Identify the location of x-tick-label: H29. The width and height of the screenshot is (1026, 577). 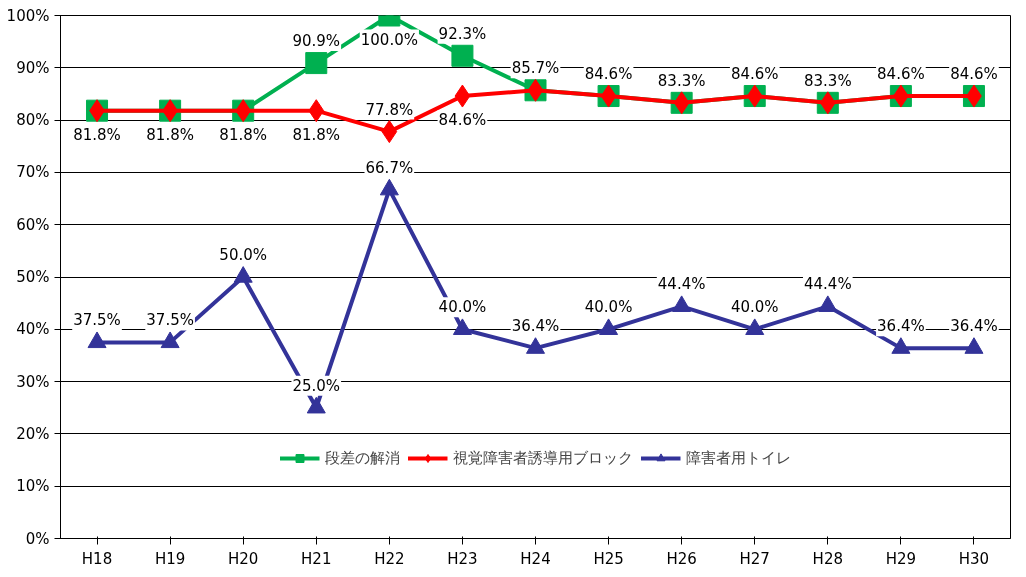
(901, 558).